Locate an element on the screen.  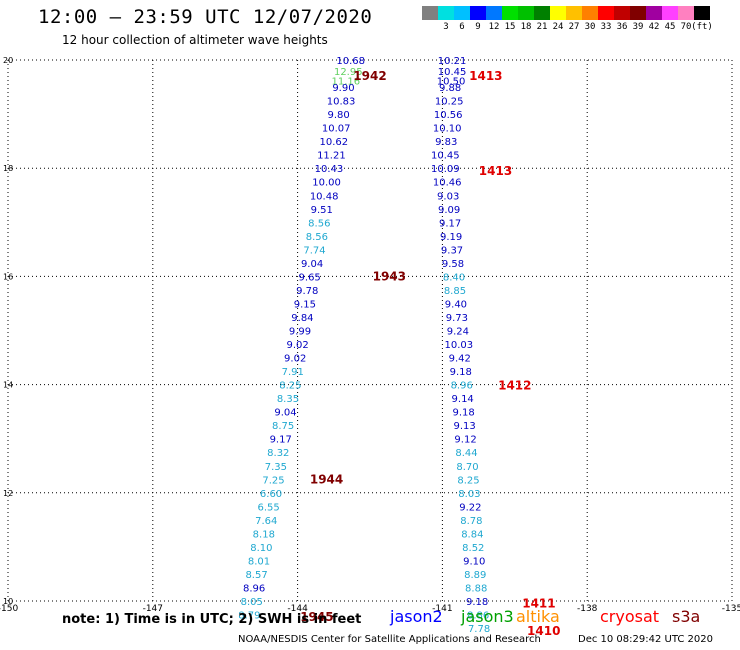
wave-height-value: 8.03 is located at coordinates (469, 494).